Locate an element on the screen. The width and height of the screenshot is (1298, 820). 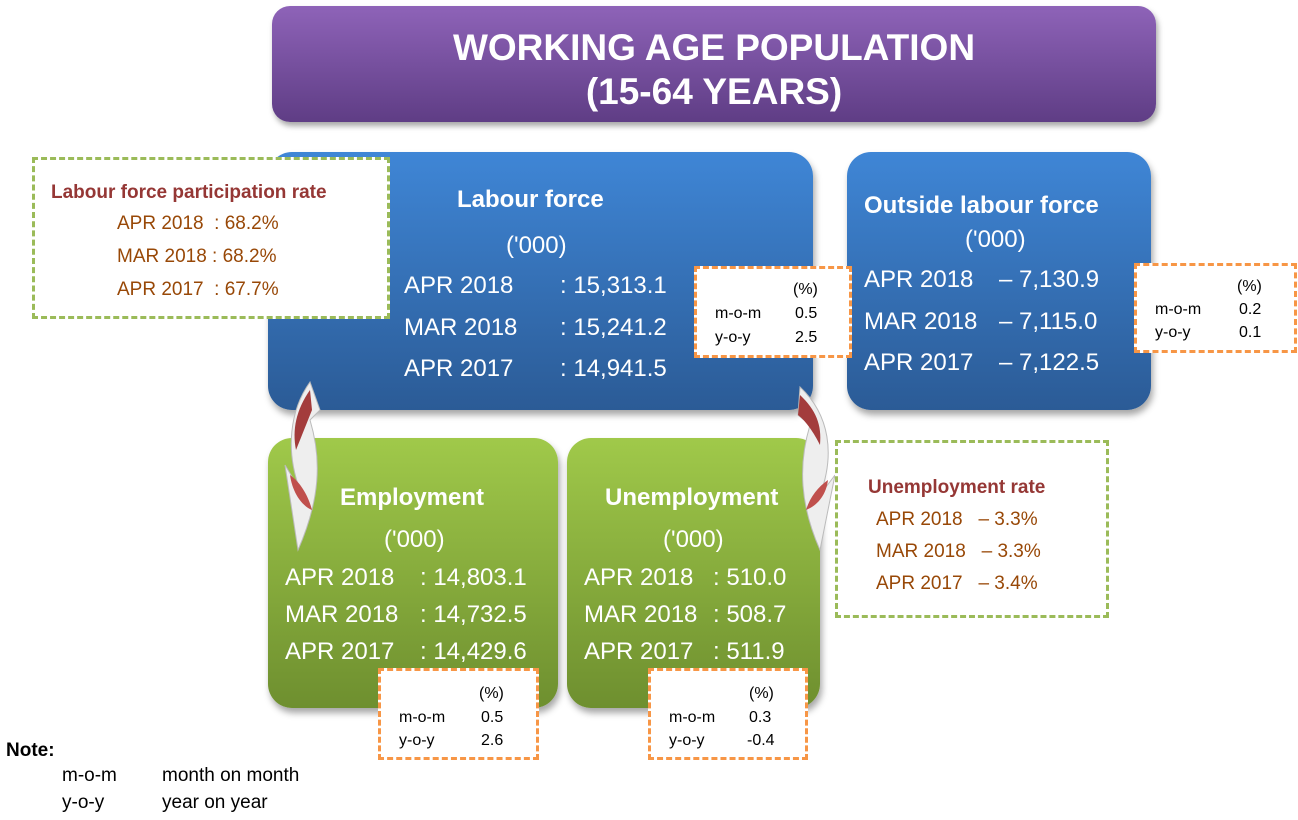
value: – 7,130.9 is located at coordinates (1049, 279).